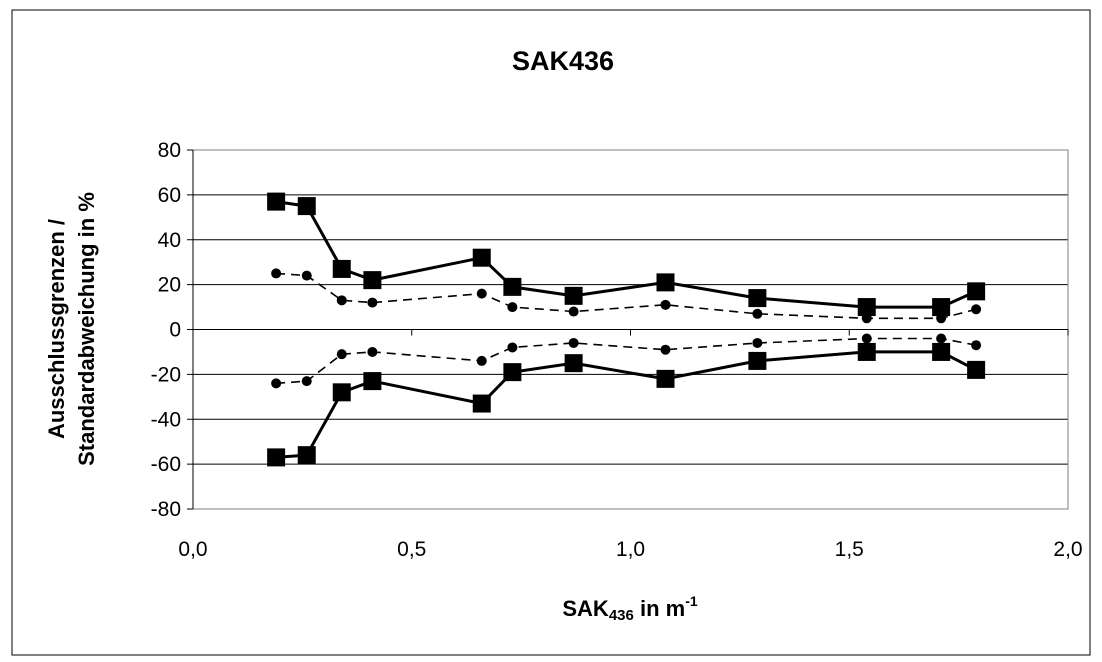 The image size is (1102, 662). What do you see at coordinates (166, 509) in the screenshot?
I see `y-tick-label: -80` at bounding box center [166, 509].